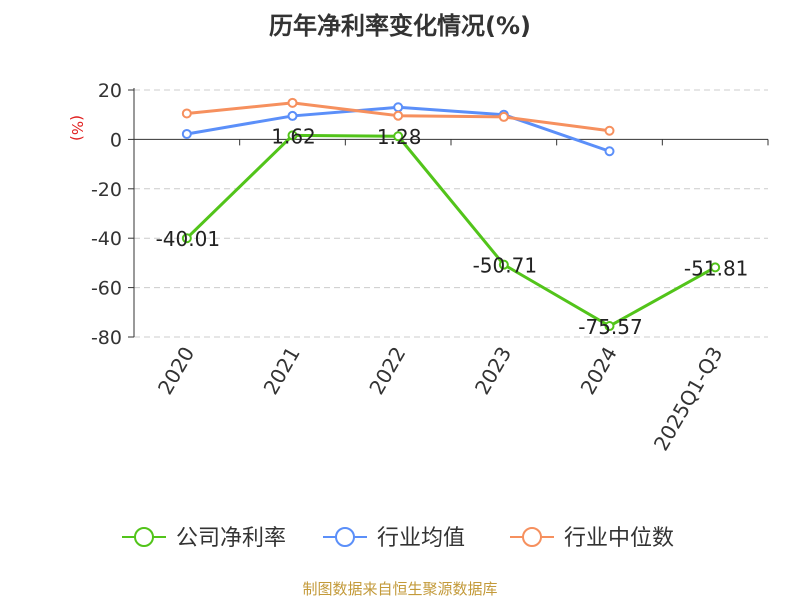 The width and height of the screenshot is (800, 600). Describe the element at coordinates (400, 589) in the screenshot. I see `source-footer: 制图数据来自恒生聚源数据库` at that location.